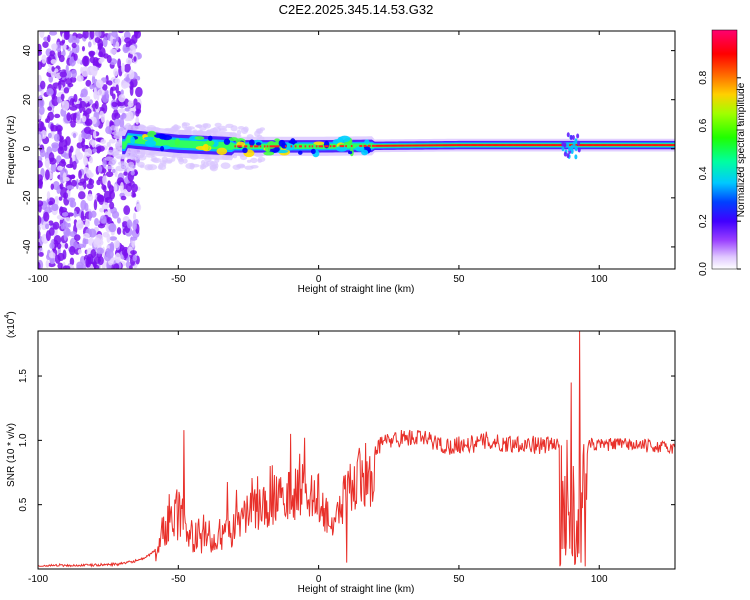 The height and width of the screenshot is (600, 750). Describe the element at coordinates (703, 221) in the screenshot. I see `colorbar-tick-label: 0.2` at that location.